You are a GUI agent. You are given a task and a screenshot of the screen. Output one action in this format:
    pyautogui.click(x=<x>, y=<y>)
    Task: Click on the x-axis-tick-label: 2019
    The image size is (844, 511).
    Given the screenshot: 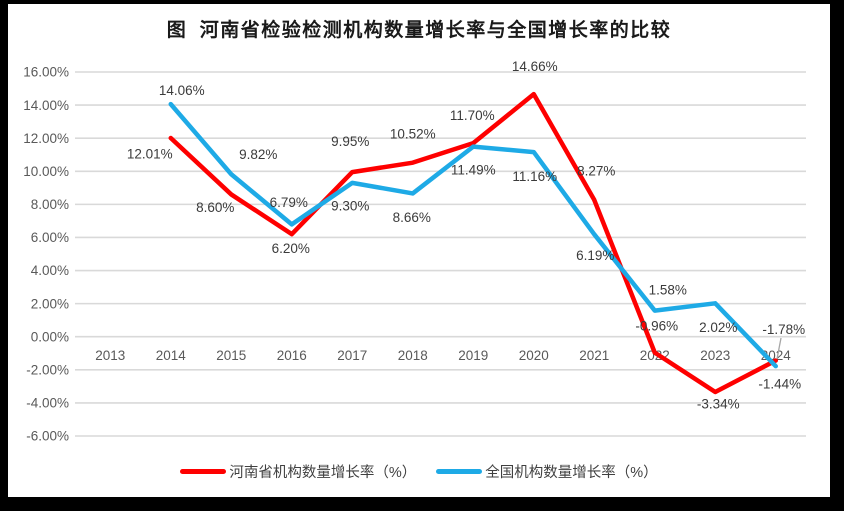 What is the action you would take?
    pyautogui.click(x=473, y=355)
    